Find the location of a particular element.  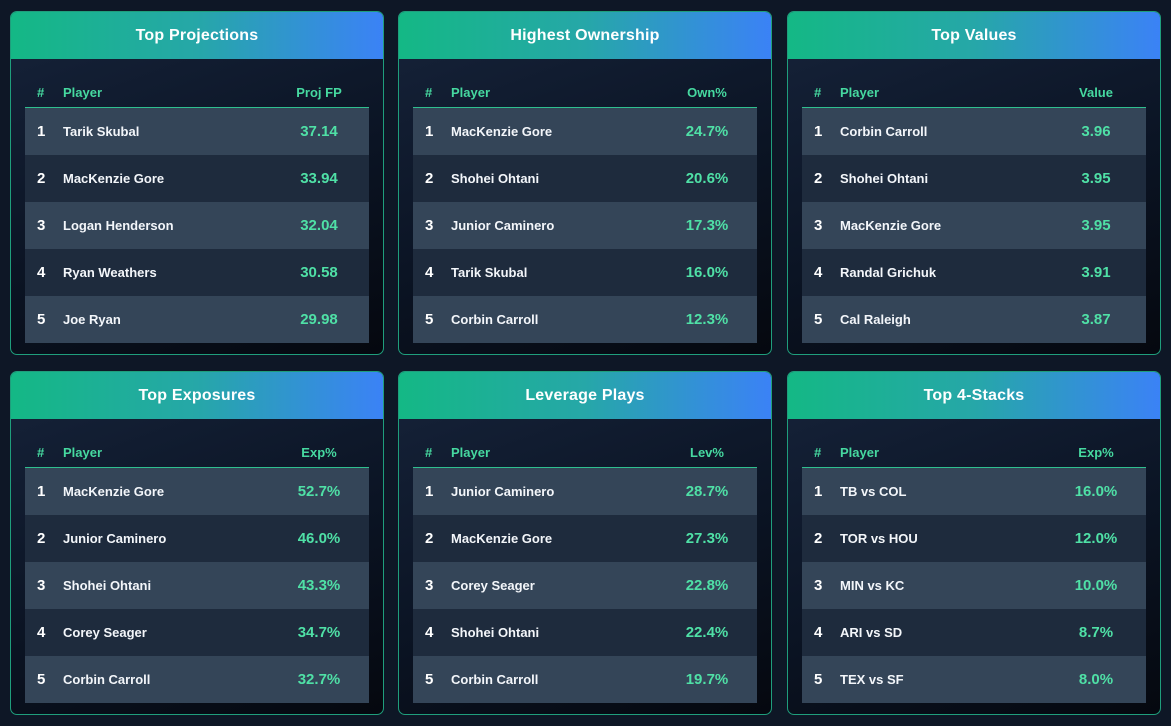

table-row: 5 Corbin Carroll 12.3% is located at coordinates (585, 319).